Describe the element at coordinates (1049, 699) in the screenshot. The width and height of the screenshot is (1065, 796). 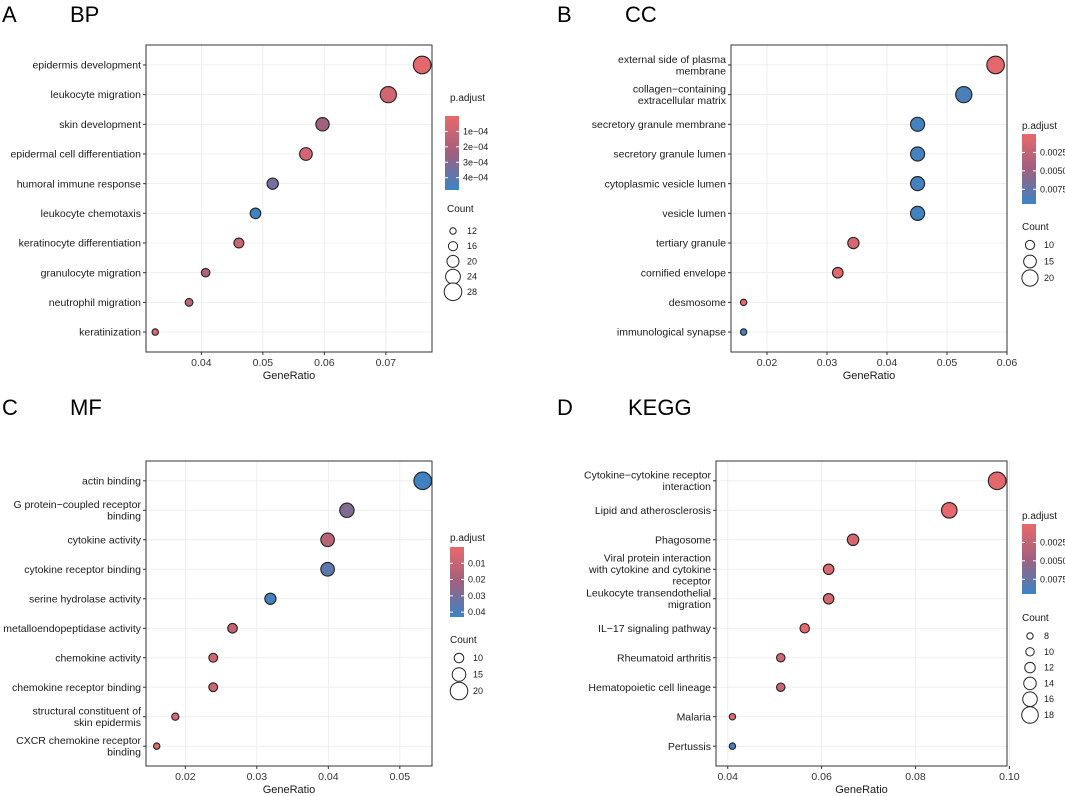
I see `size-legend-label: 16` at that location.